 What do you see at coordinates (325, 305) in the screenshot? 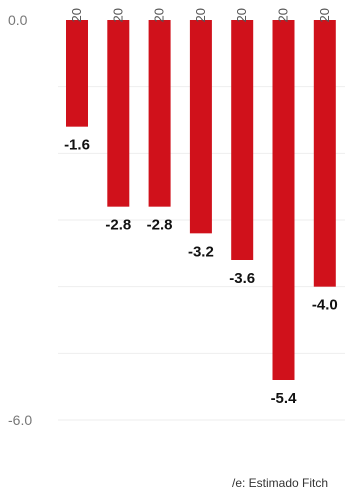
I see `bar-value-label: -4.0` at bounding box center [325, 305].